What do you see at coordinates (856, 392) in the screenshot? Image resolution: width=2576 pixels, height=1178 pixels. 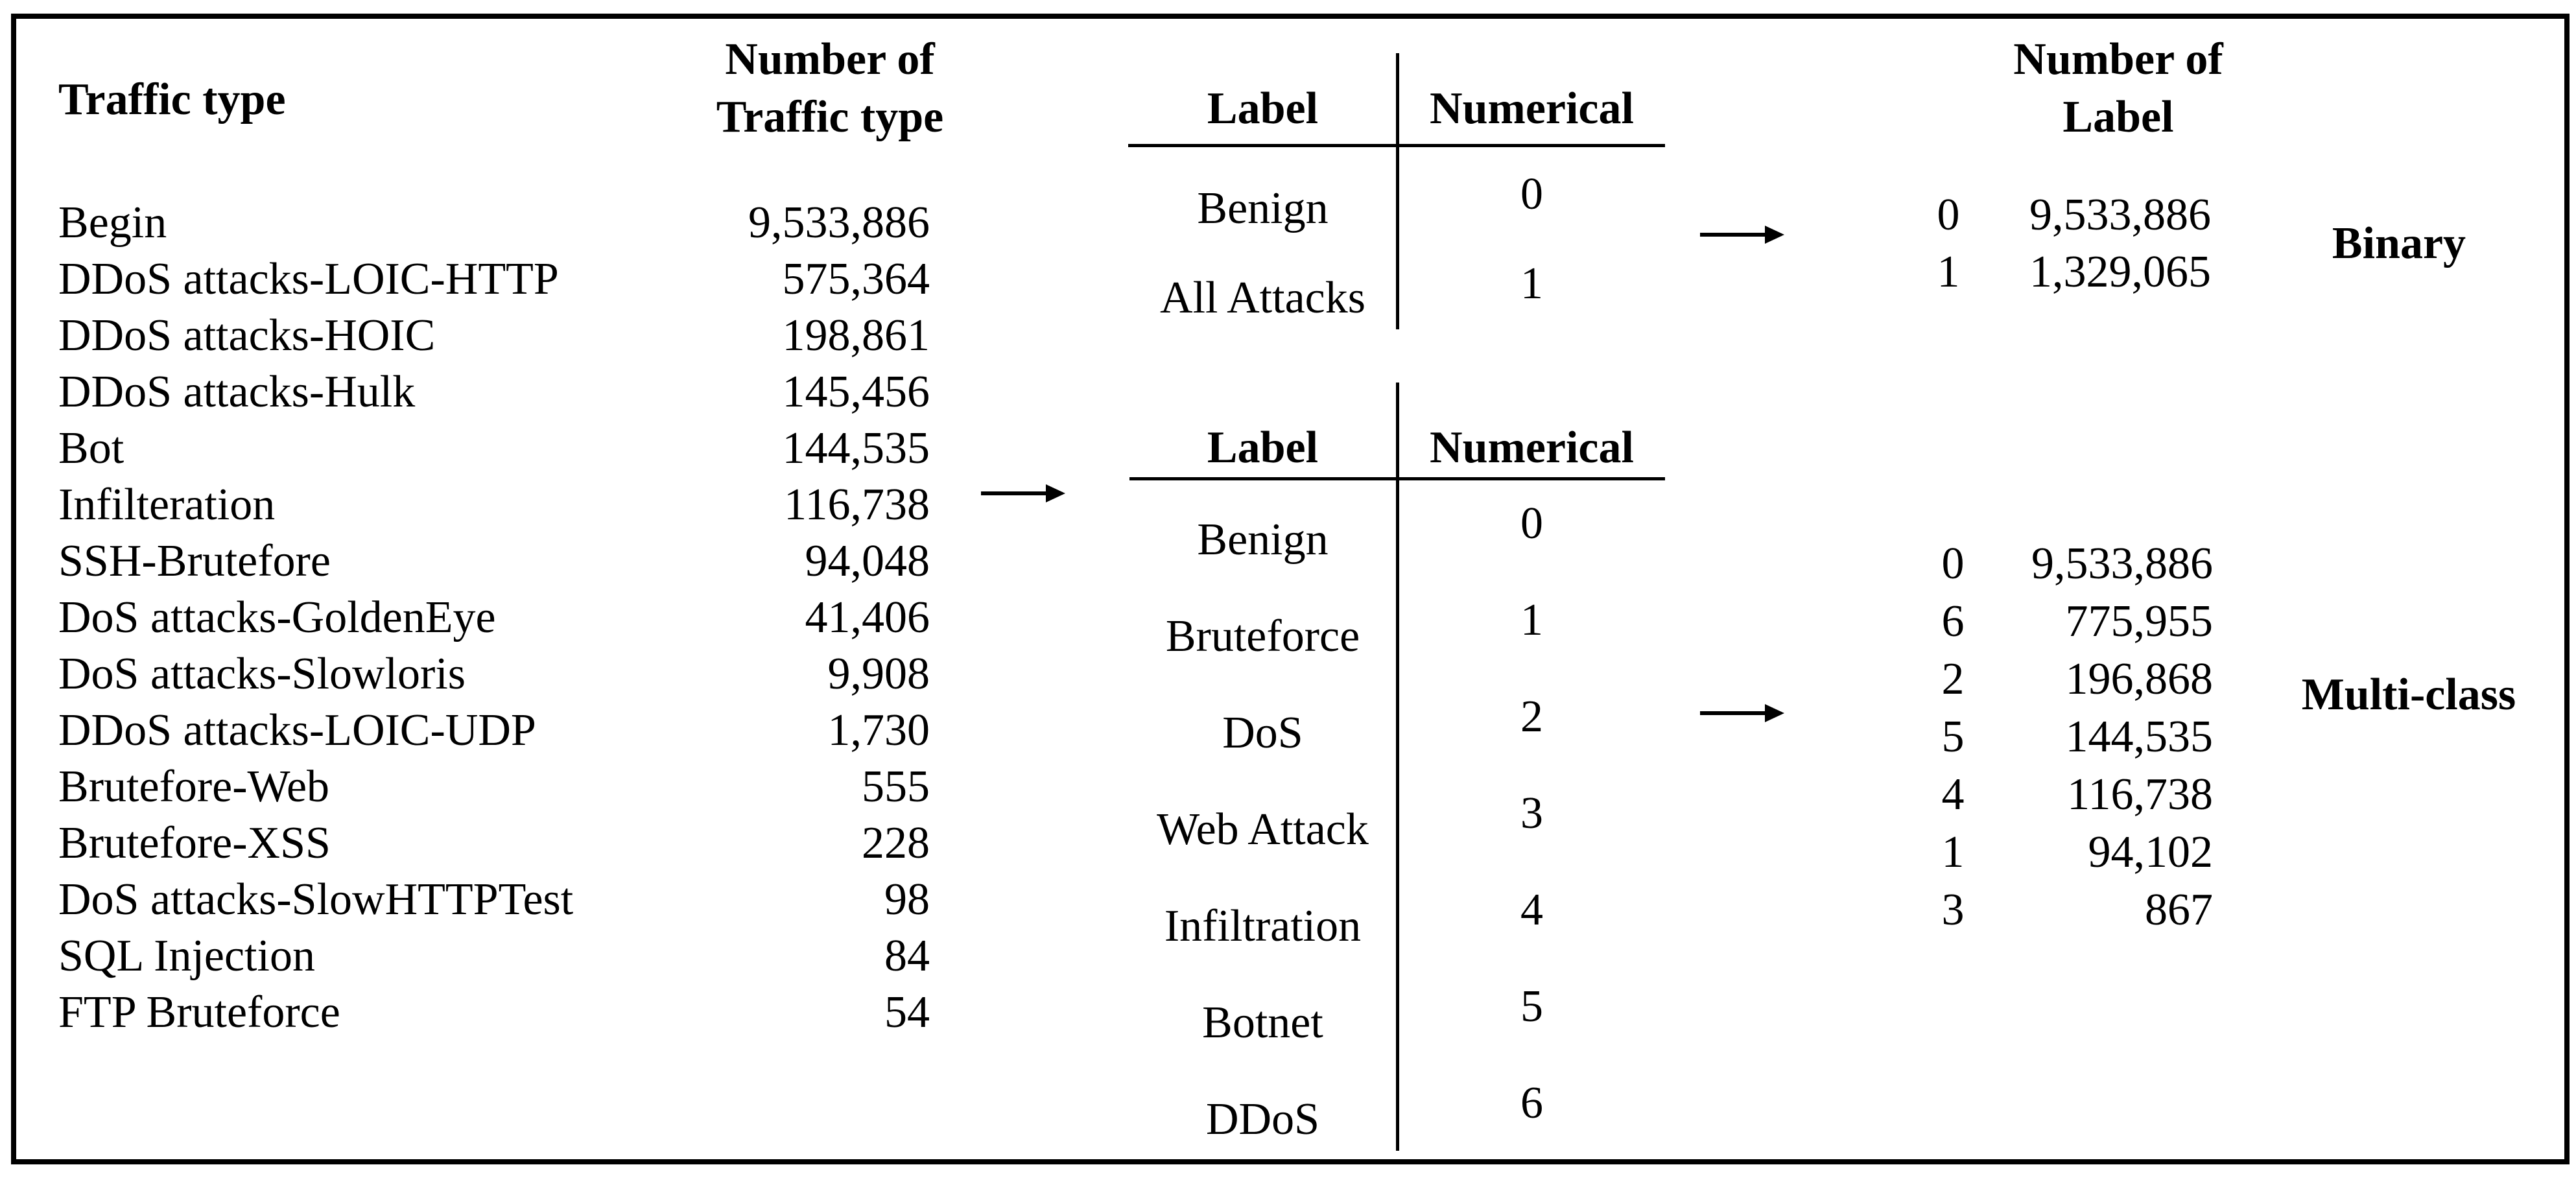 I see `traffic-type-count: 145,456` at bounding box center [856, 392].